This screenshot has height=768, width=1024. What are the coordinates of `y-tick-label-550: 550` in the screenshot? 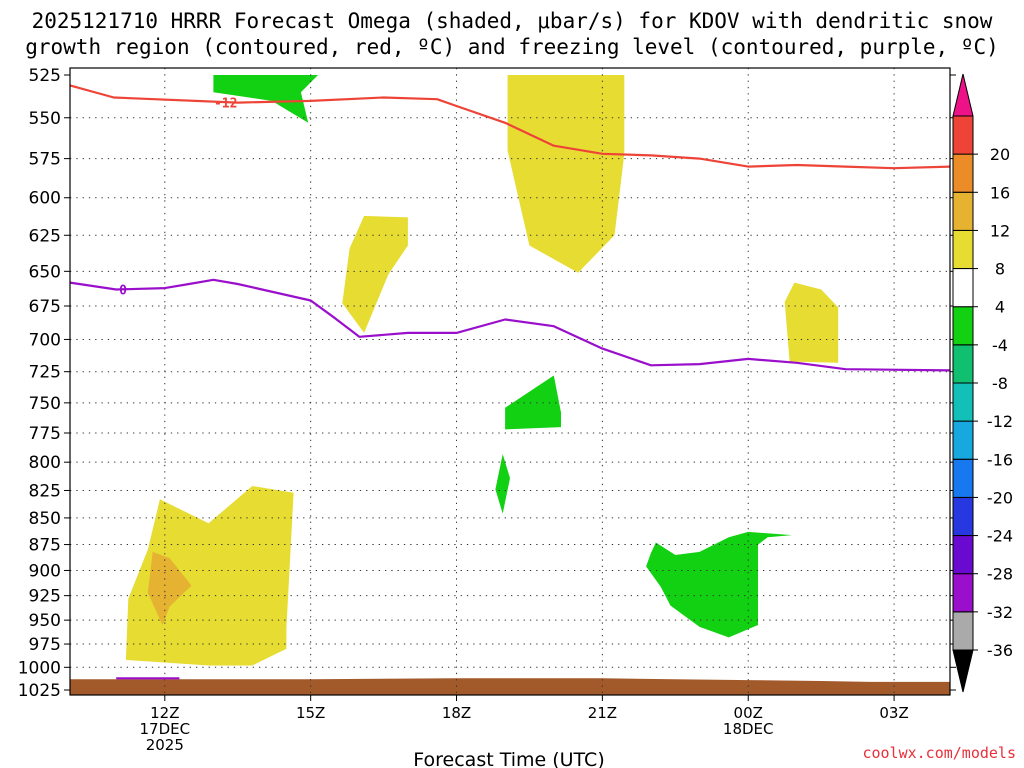 It's located at (45, 119).